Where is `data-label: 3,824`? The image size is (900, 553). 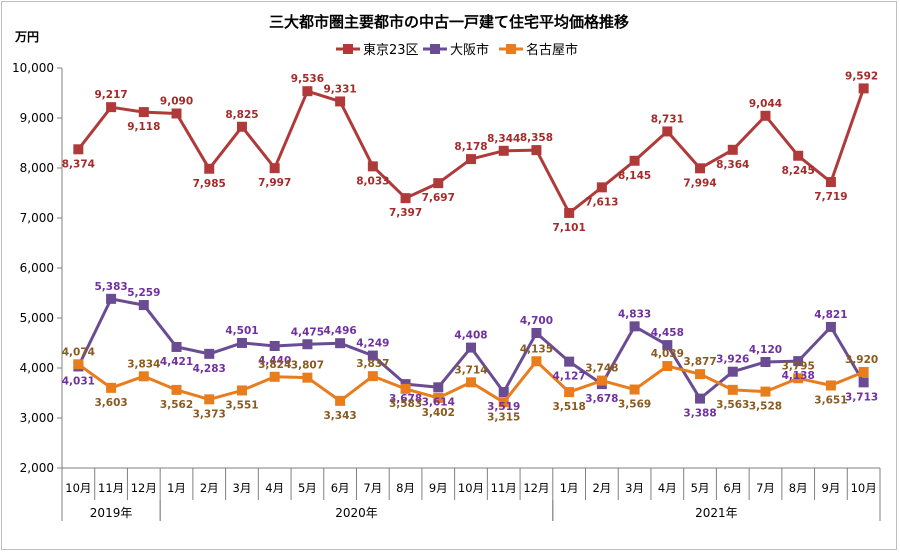 data-label: 3,824 is located at coordinates (274, 365).